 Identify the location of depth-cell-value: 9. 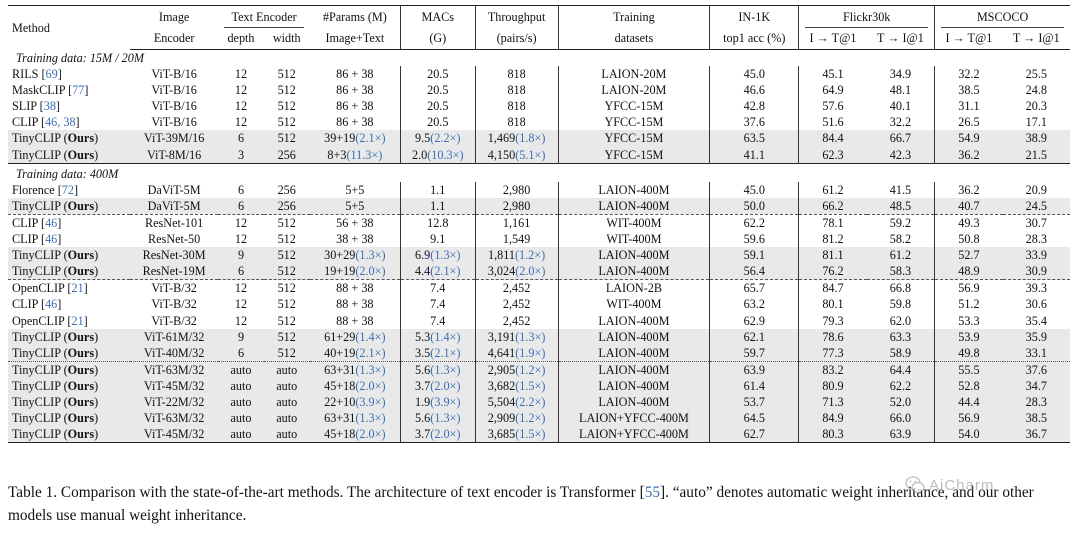
(241, 255).